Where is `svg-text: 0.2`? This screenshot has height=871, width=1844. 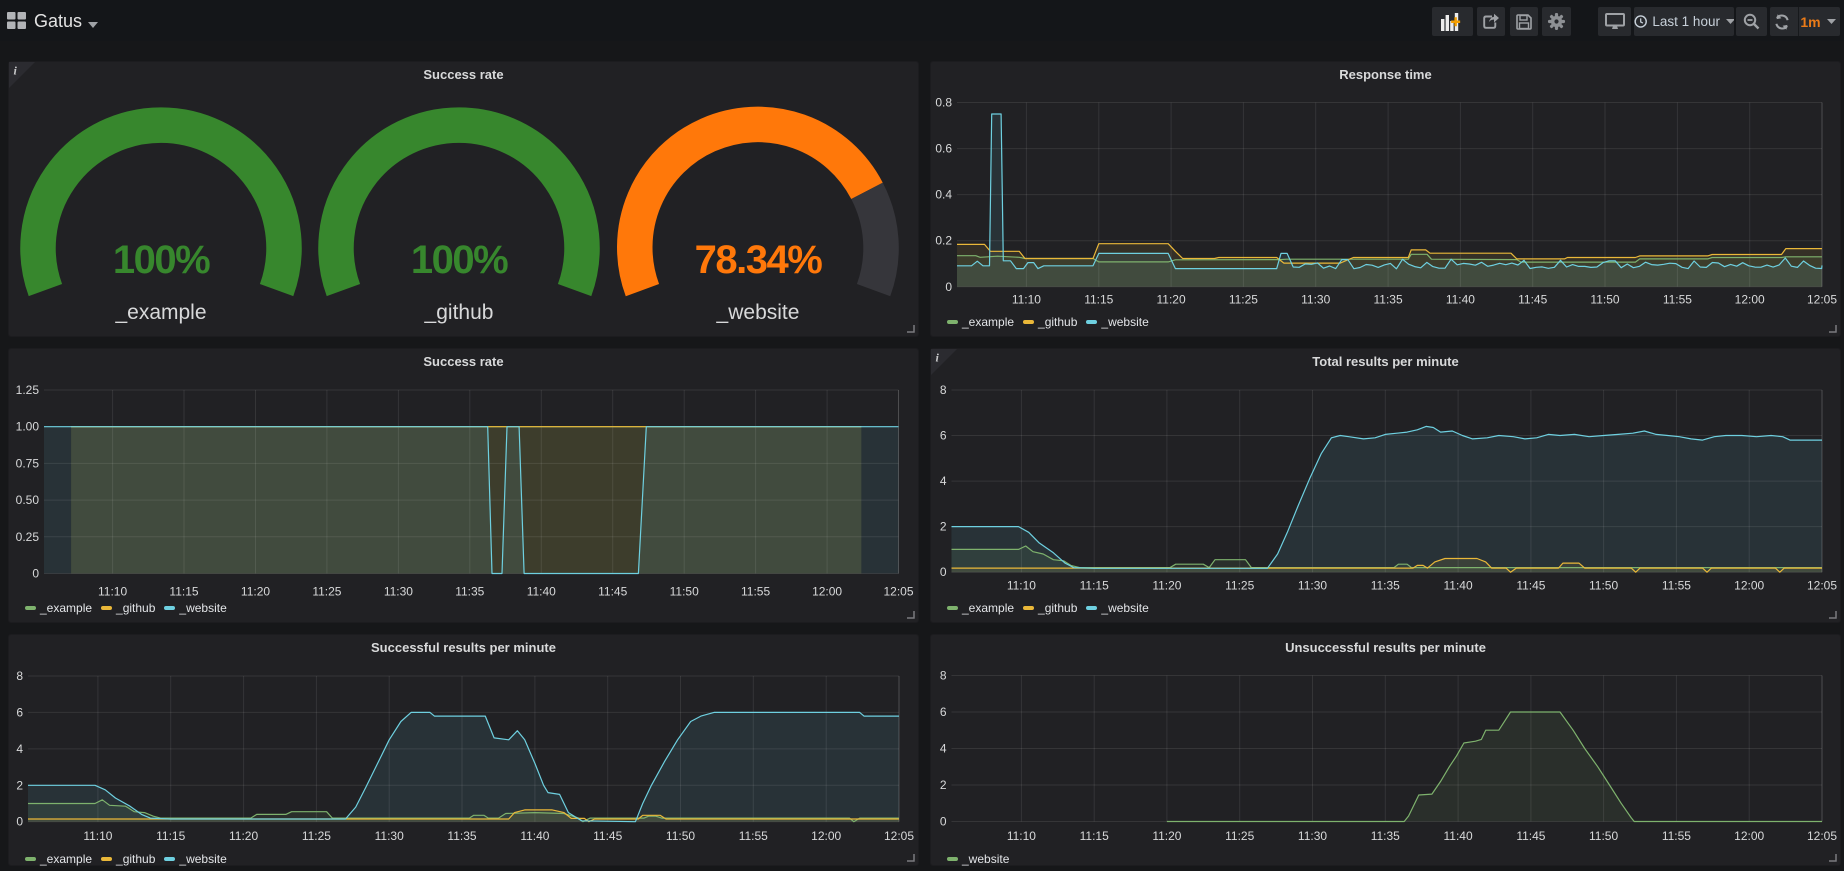
svg-text: 0.2 is located at coordinates (943, 241).